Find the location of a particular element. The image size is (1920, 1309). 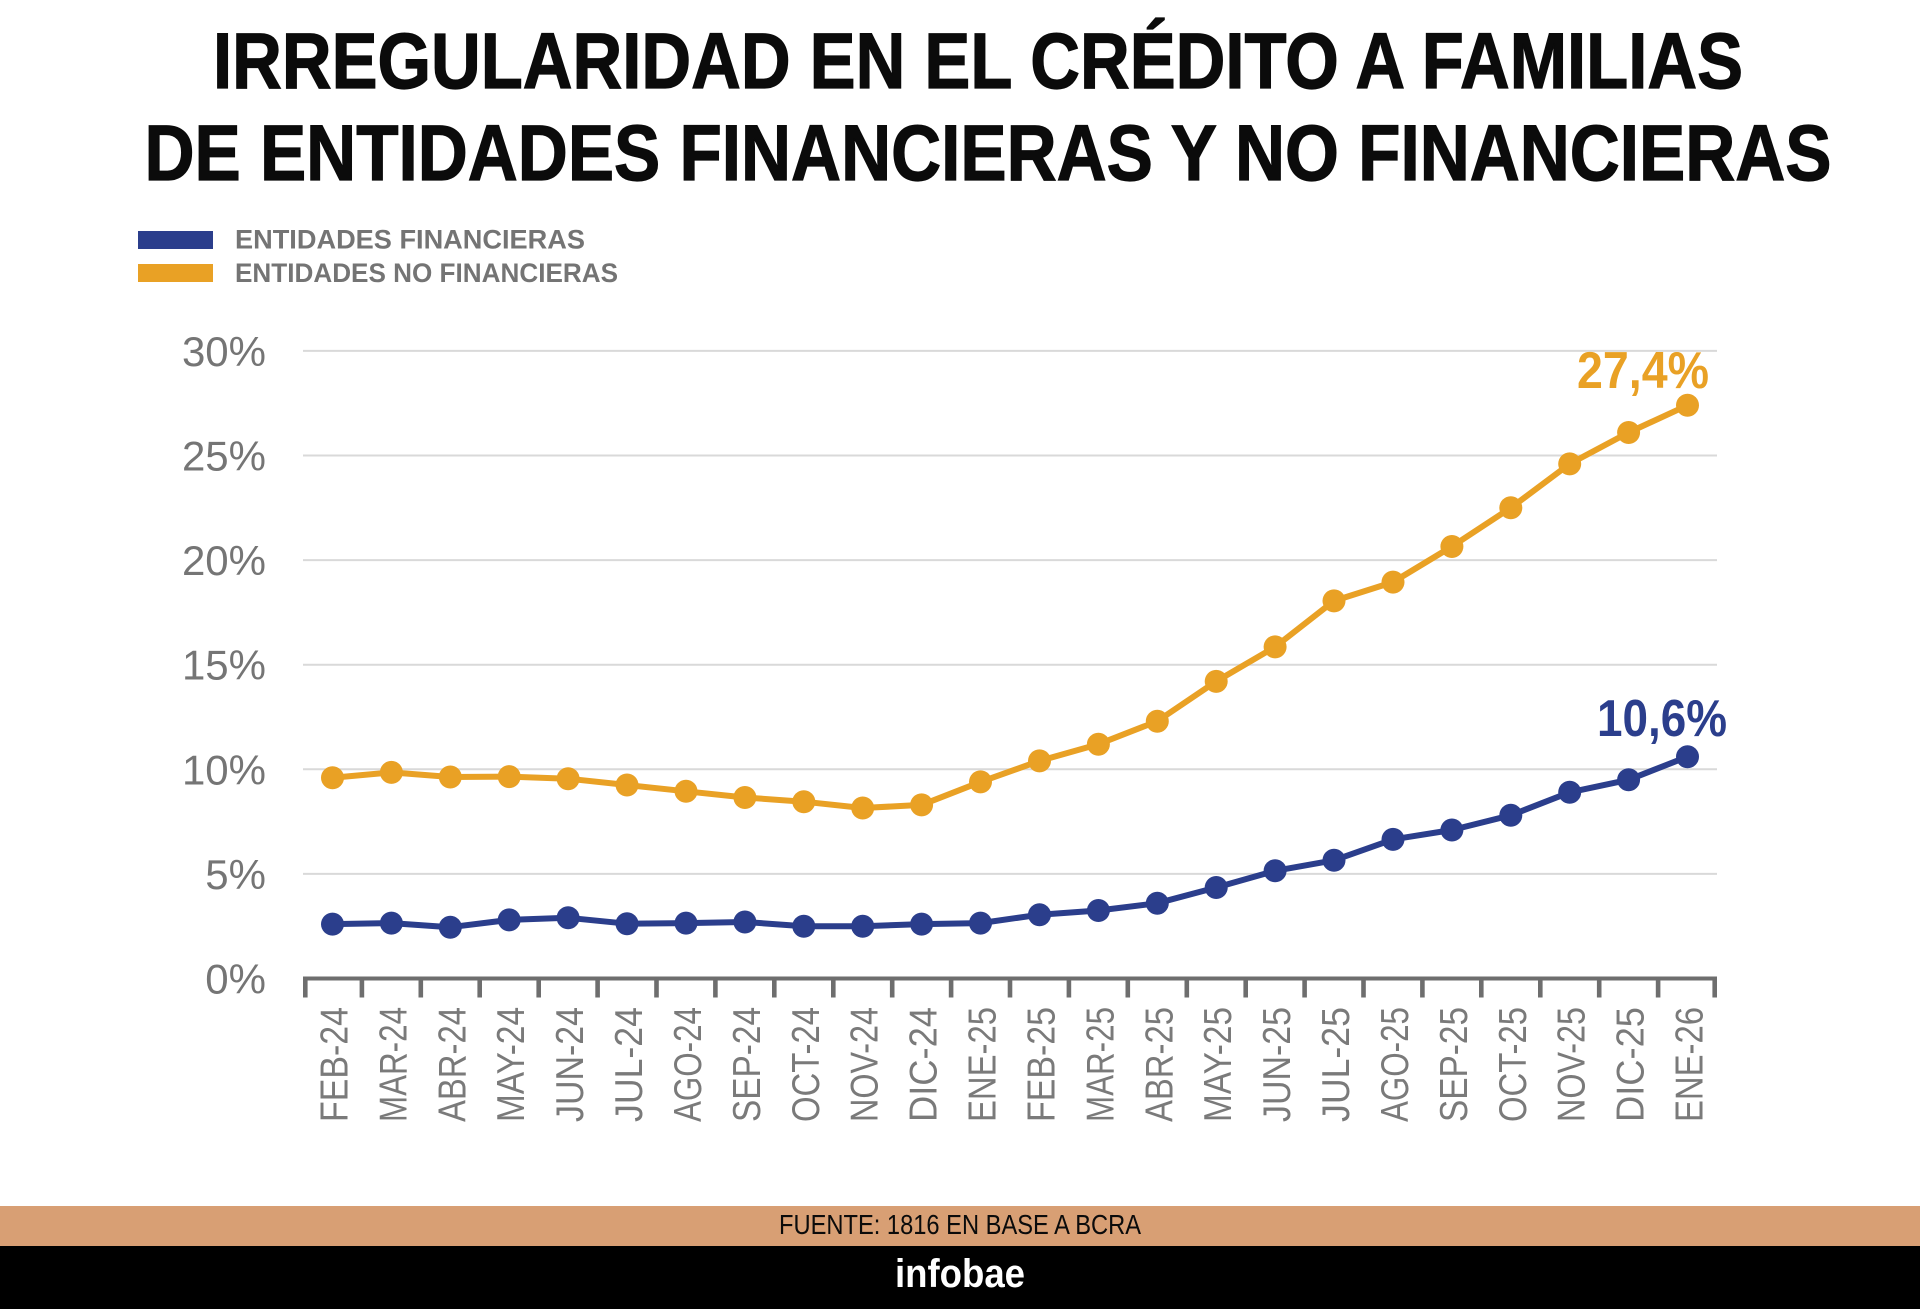

svg-text: FUENTE: 1816 EN BASE A BCRA is located at coordinates (960, 1224).